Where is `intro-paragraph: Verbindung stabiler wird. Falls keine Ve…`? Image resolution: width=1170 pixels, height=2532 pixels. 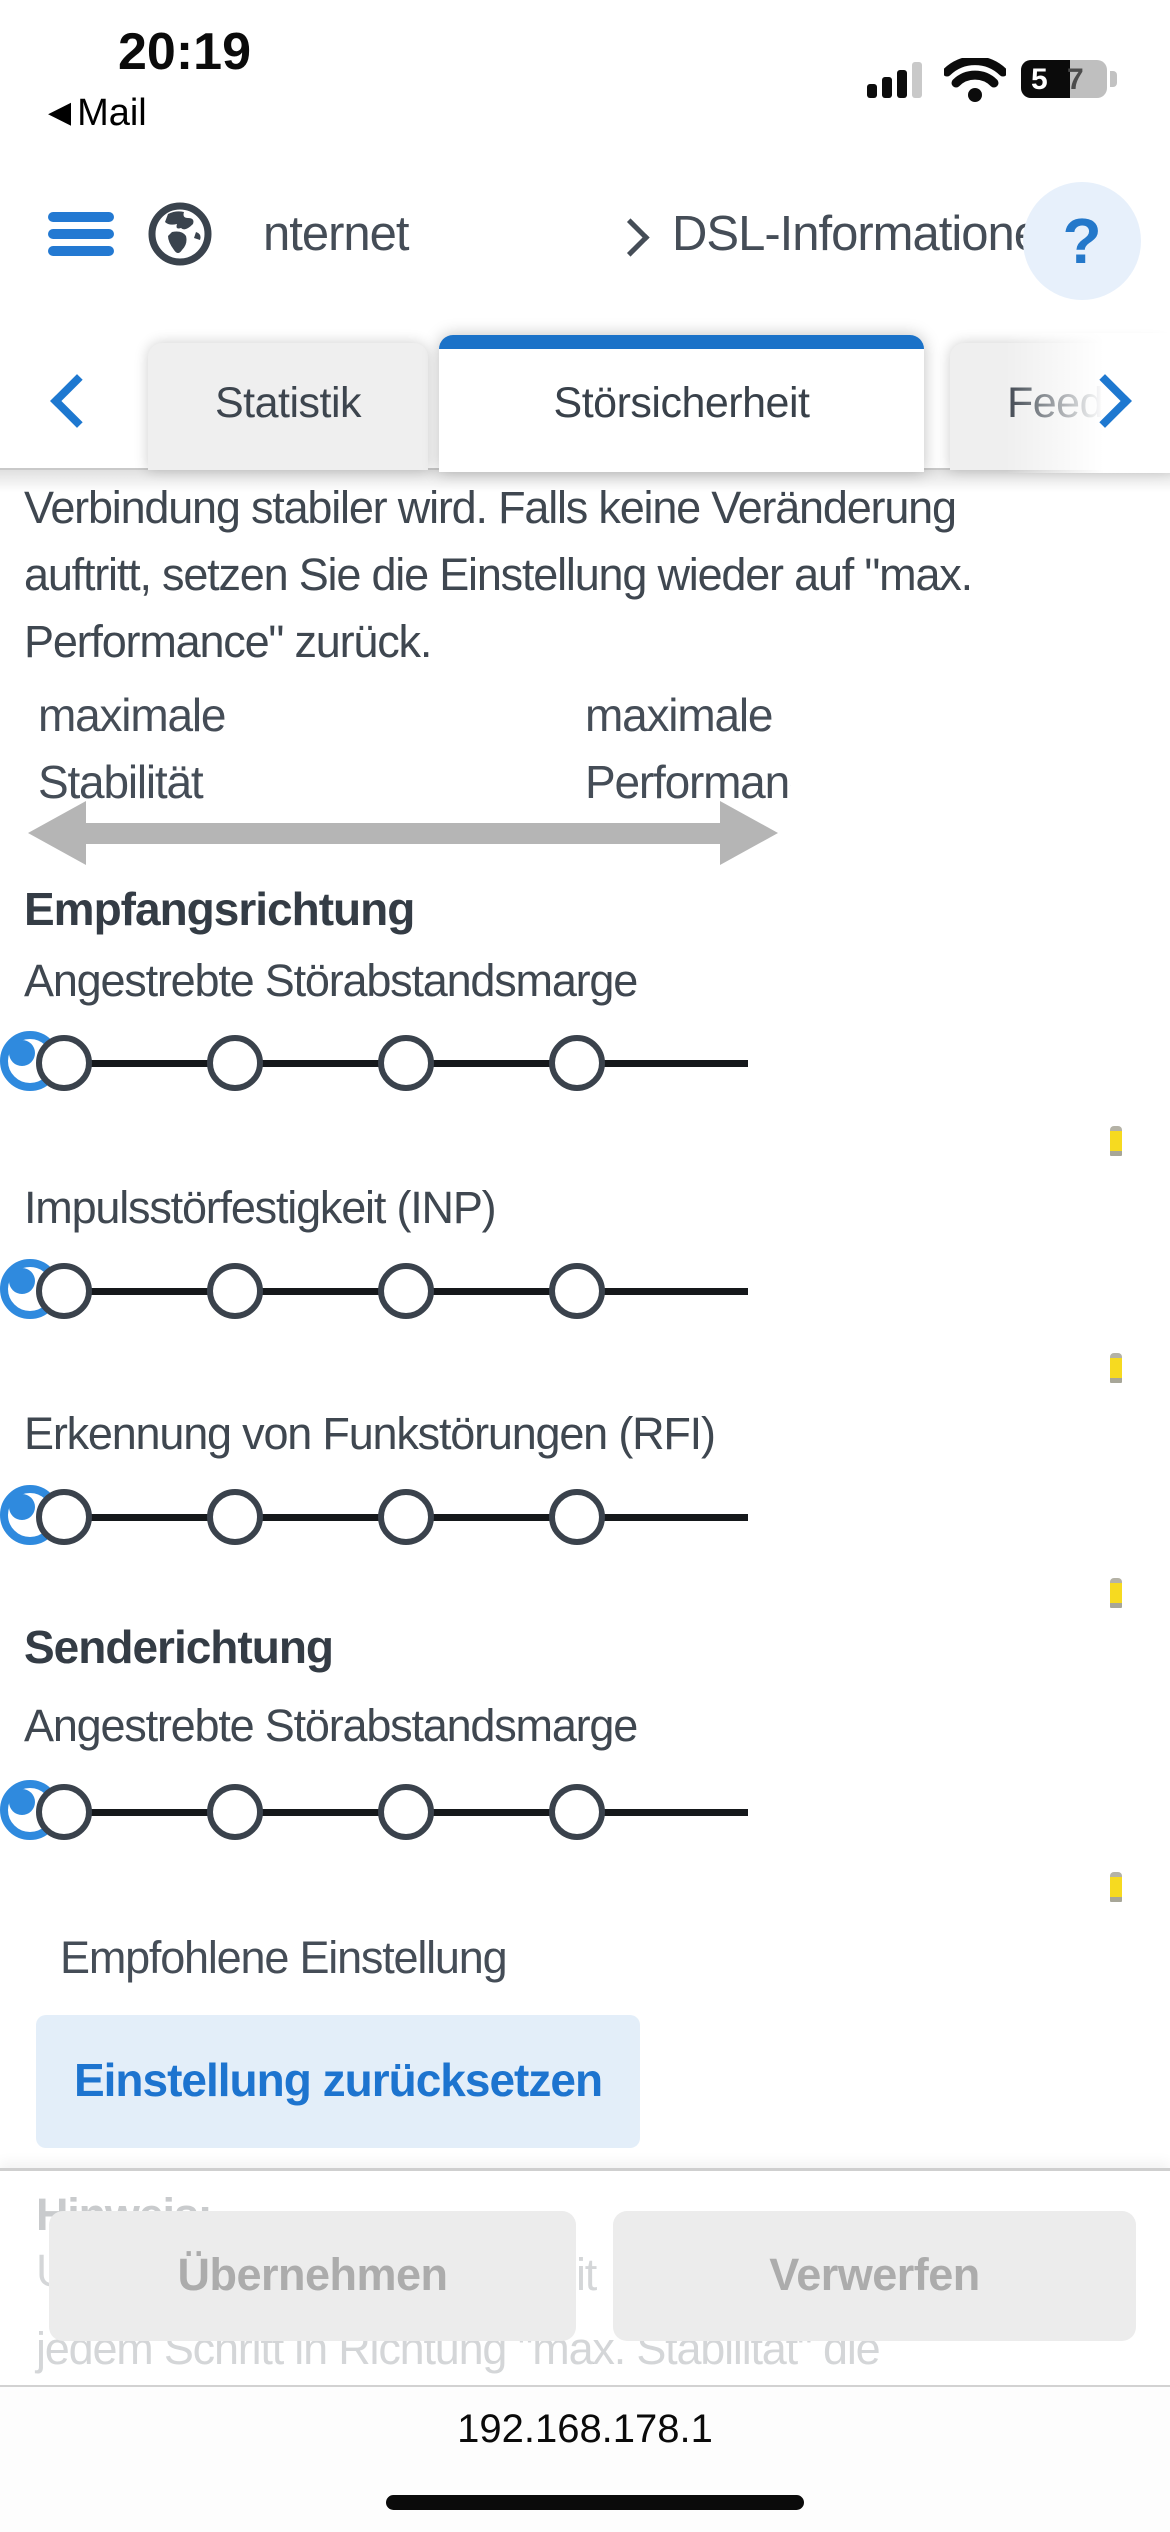 intro-paragraph: Verbindung stabiler wird. Falls keine Ve… is located at coordinates (498, 574).